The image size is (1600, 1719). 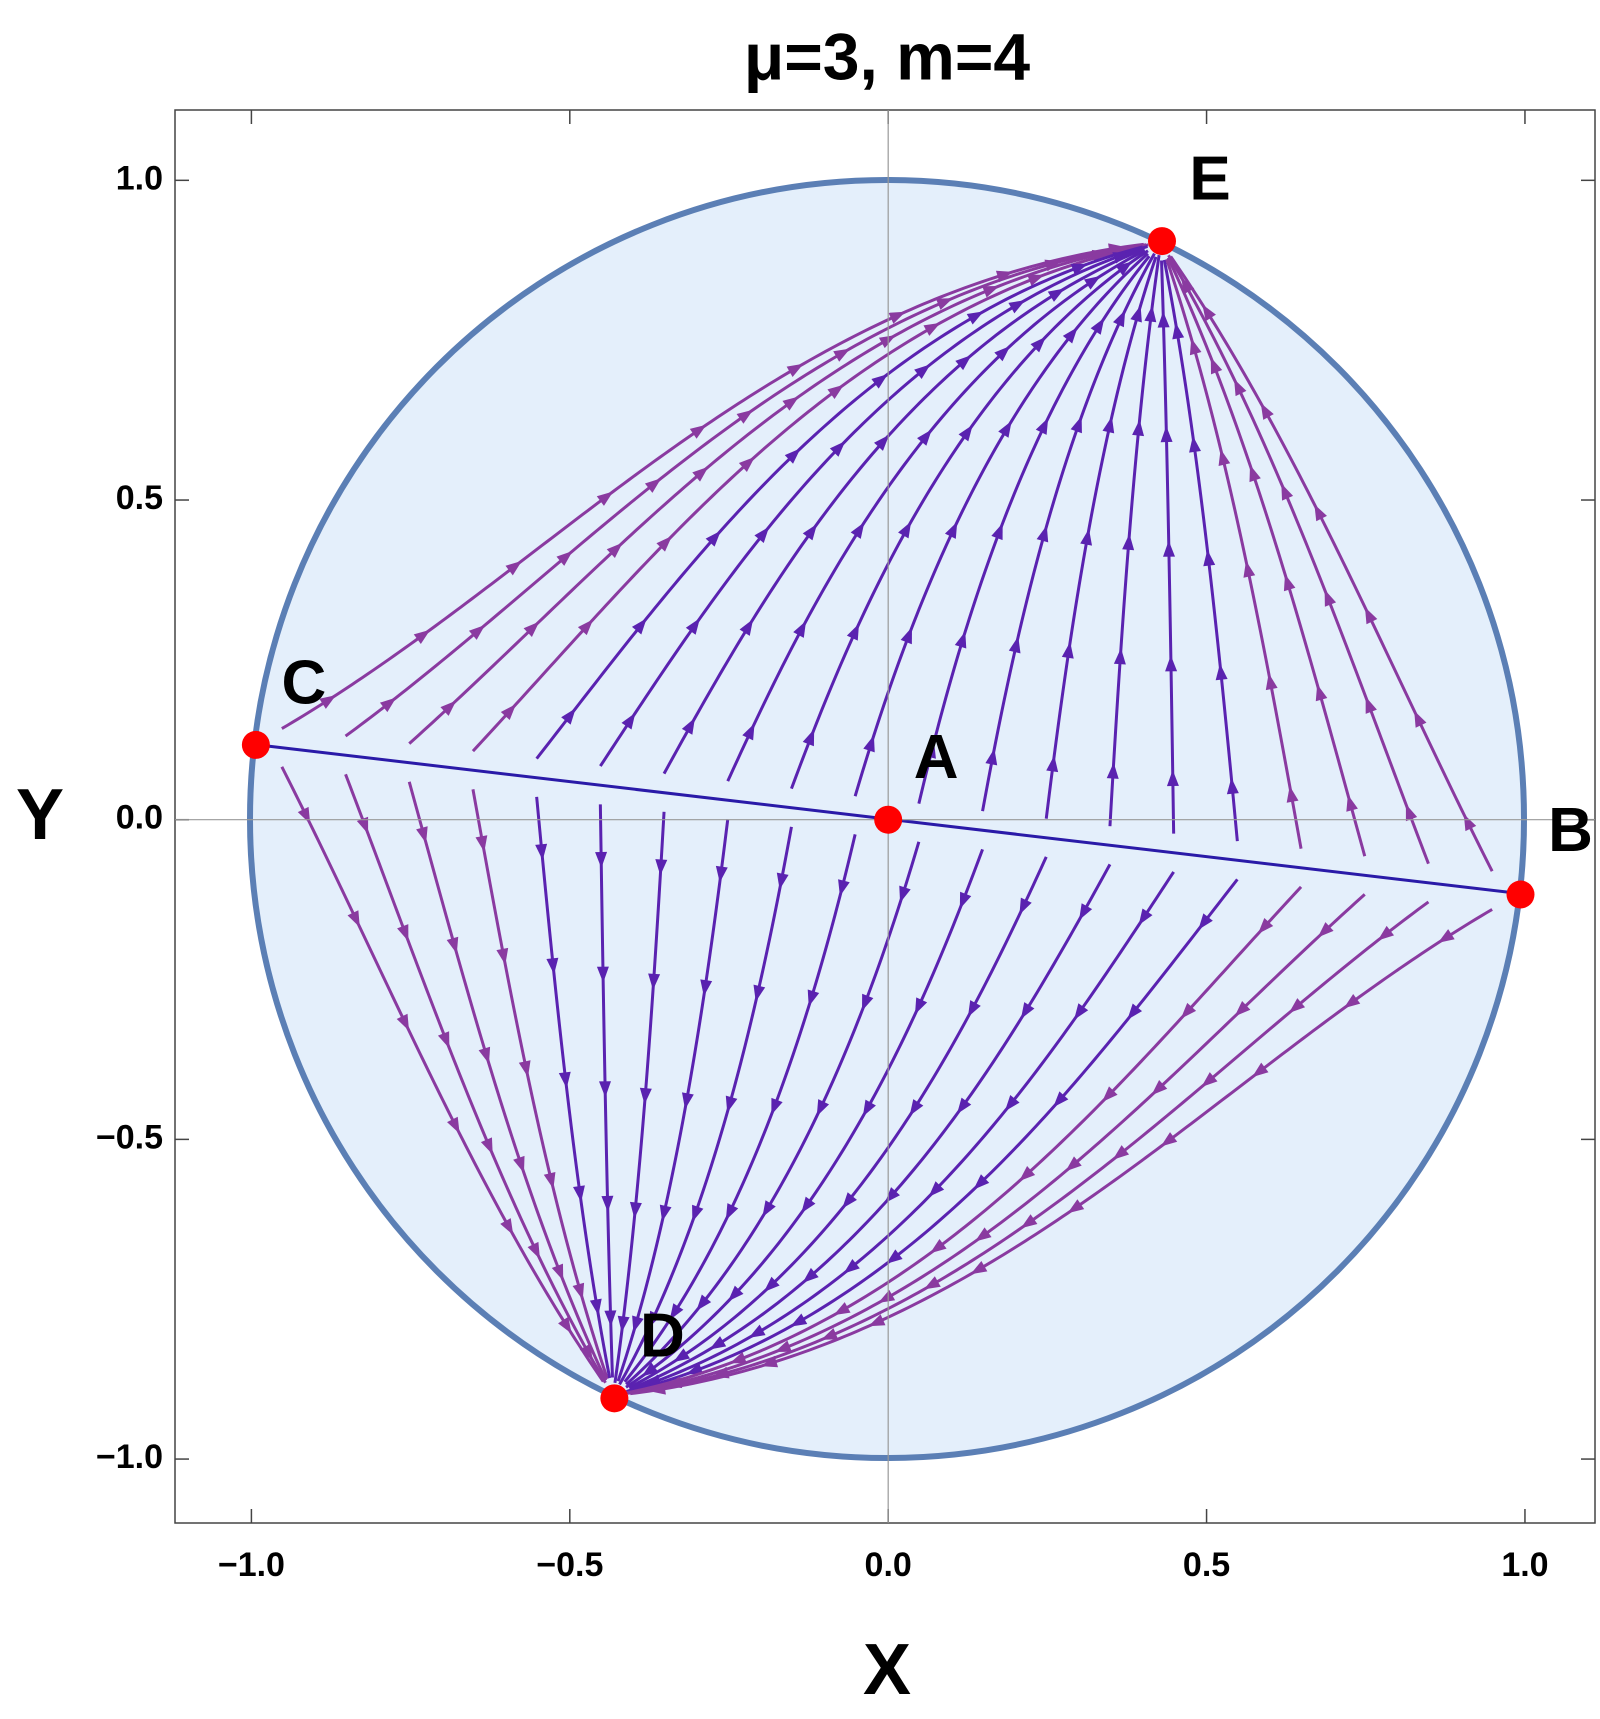 I want to click on point-label: A, so click(x=936, y=757).